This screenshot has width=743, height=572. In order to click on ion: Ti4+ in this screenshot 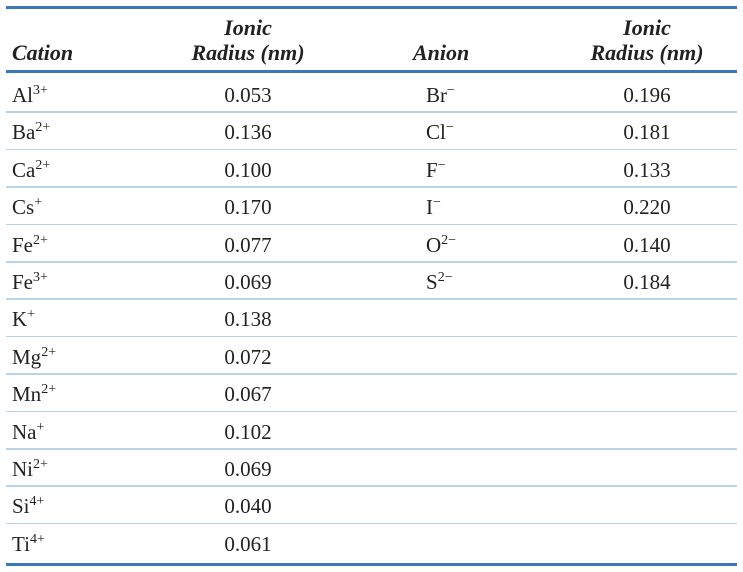, I will do `click(28, 544)`.